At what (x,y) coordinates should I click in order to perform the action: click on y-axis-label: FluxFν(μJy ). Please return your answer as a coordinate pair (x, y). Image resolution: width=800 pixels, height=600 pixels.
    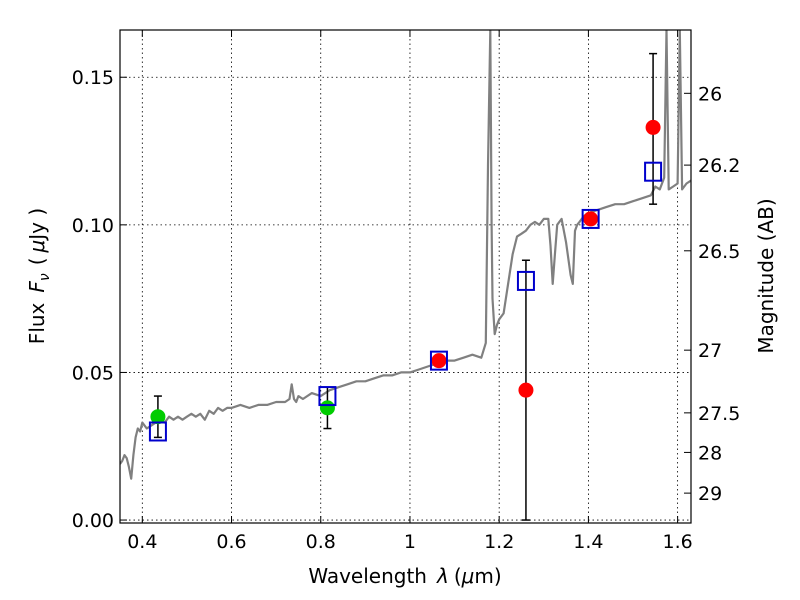
    Looking at the image, I should click on (39, 276).